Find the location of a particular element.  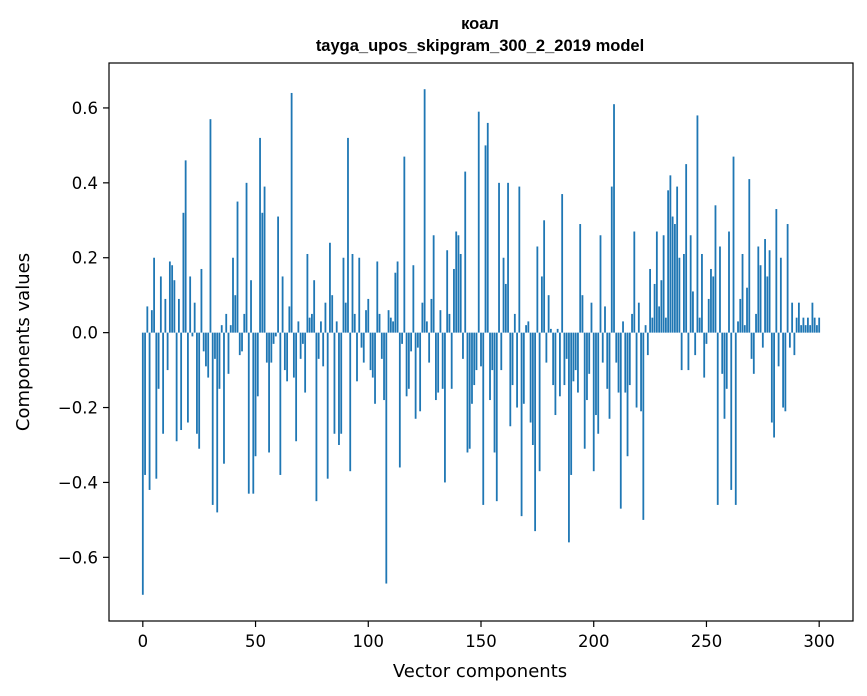

chart-title-line-1: коал is located at coordinates (480, 24).